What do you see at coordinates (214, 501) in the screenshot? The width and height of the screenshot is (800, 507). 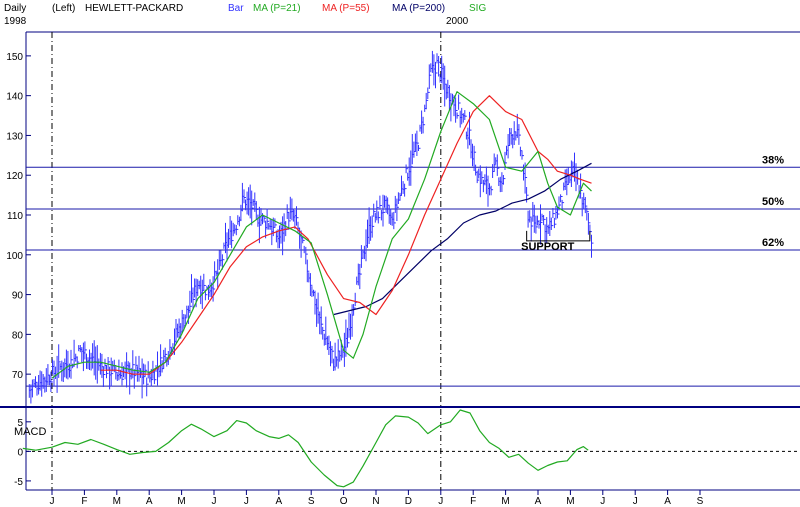 I see `x-tick-label-5: J` at bounding box center [214, 501].